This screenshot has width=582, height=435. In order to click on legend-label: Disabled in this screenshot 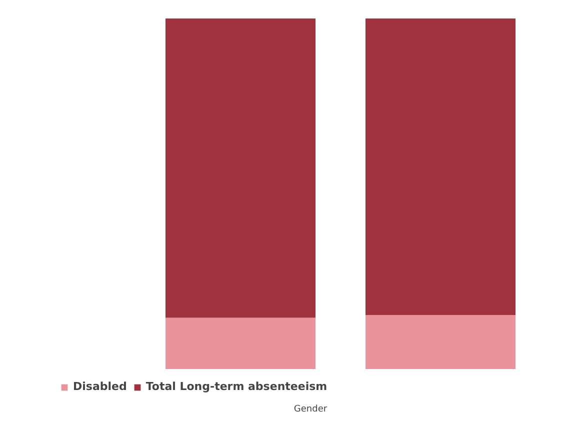, I will do `click(100, 386)`.